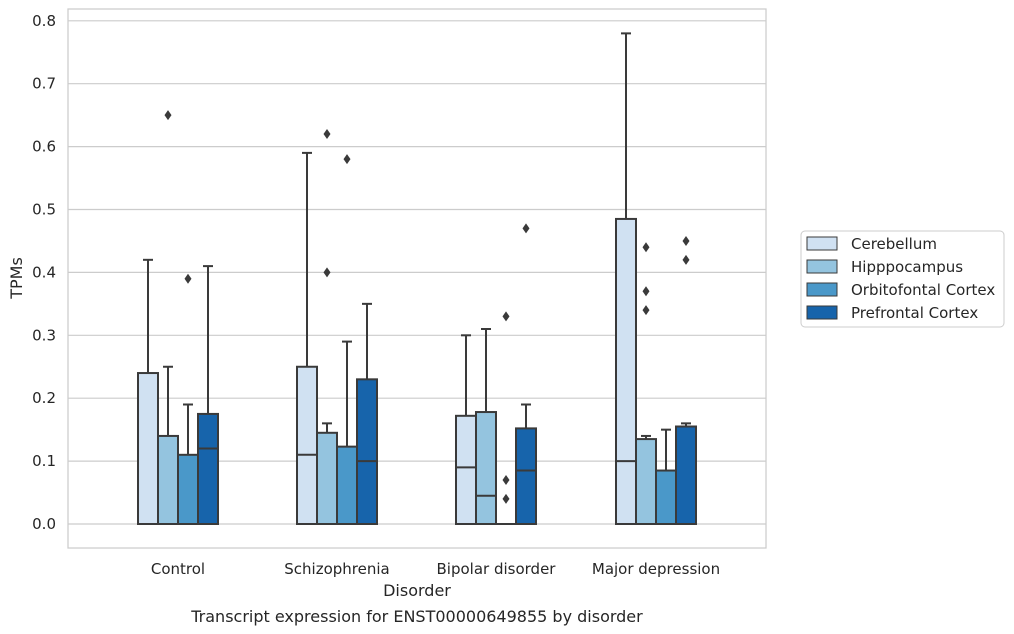 The height and width of the screenshot is (634, 1014). I want to click on legend-item: Cerebellum, so click(871, 244).